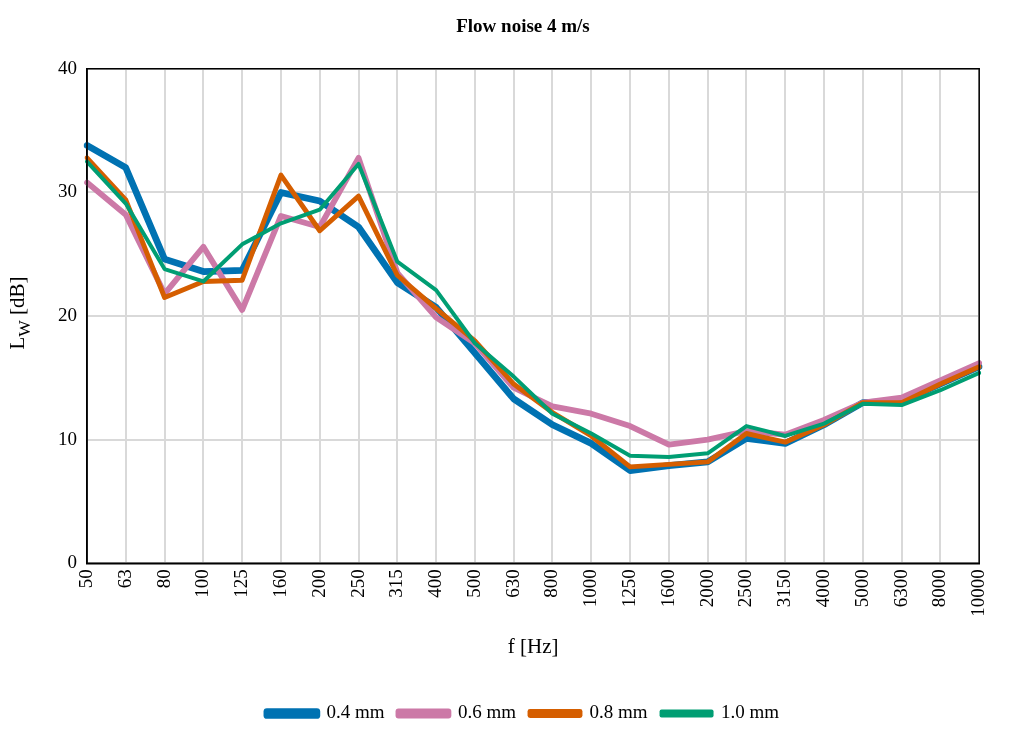 Image resolution: width=1014 pixels, height=733 pixels. I want to click on x-tick-label: 200, so click(318, 583).